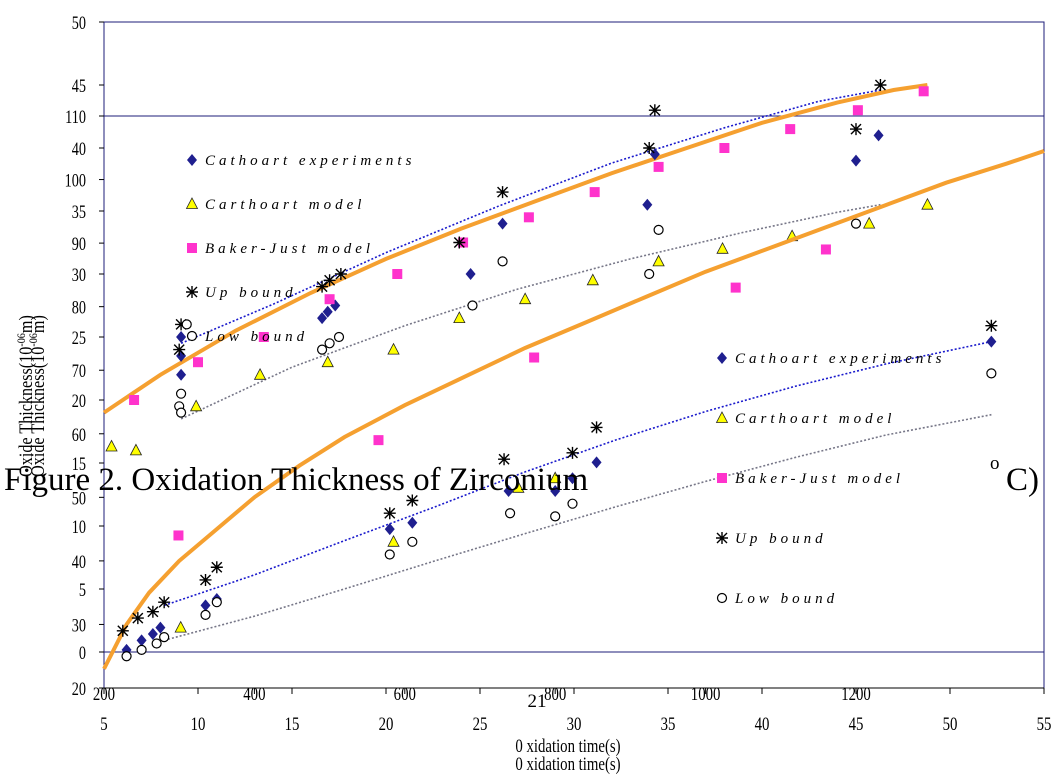 The image size is (1060, 780). Describe the element at coordinates (567, 745) in the screenshot. I see `x-axis-title-0: 0 xidation time(s)` at that location.